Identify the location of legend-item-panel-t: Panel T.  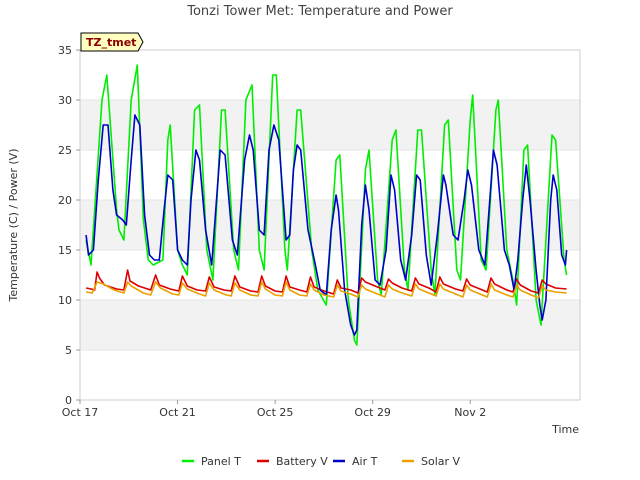
(211, 461).